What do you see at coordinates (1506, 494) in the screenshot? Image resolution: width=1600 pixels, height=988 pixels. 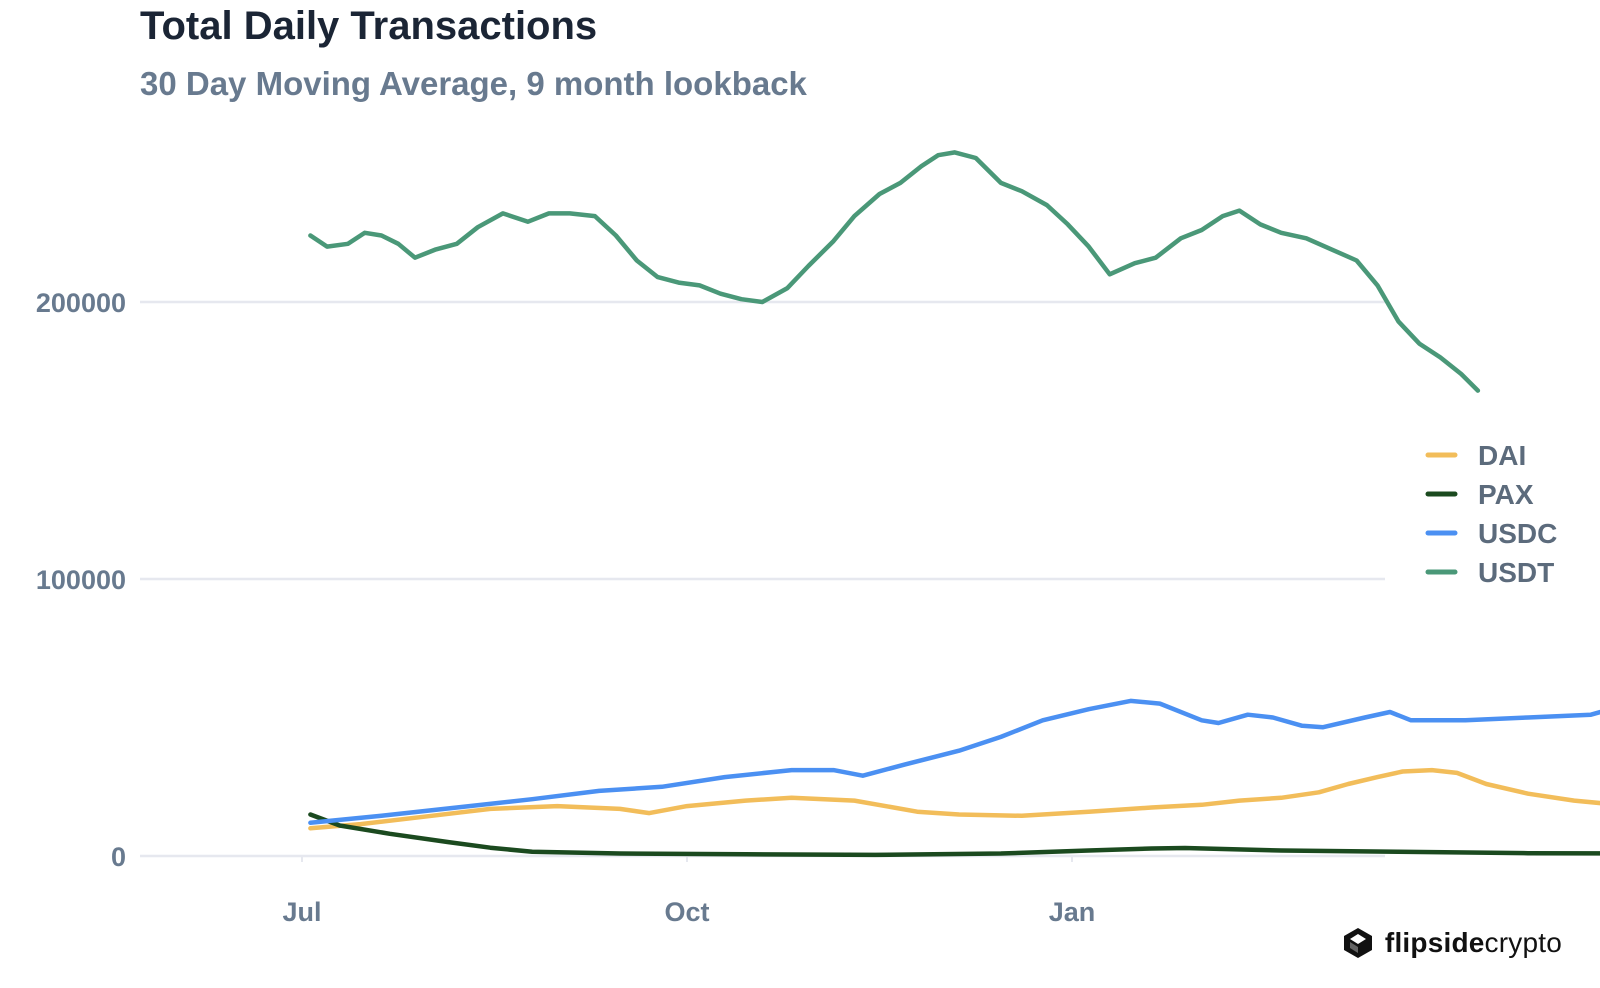 I see `legend-label-pax: PAX` at bounding box center [1506, 494].